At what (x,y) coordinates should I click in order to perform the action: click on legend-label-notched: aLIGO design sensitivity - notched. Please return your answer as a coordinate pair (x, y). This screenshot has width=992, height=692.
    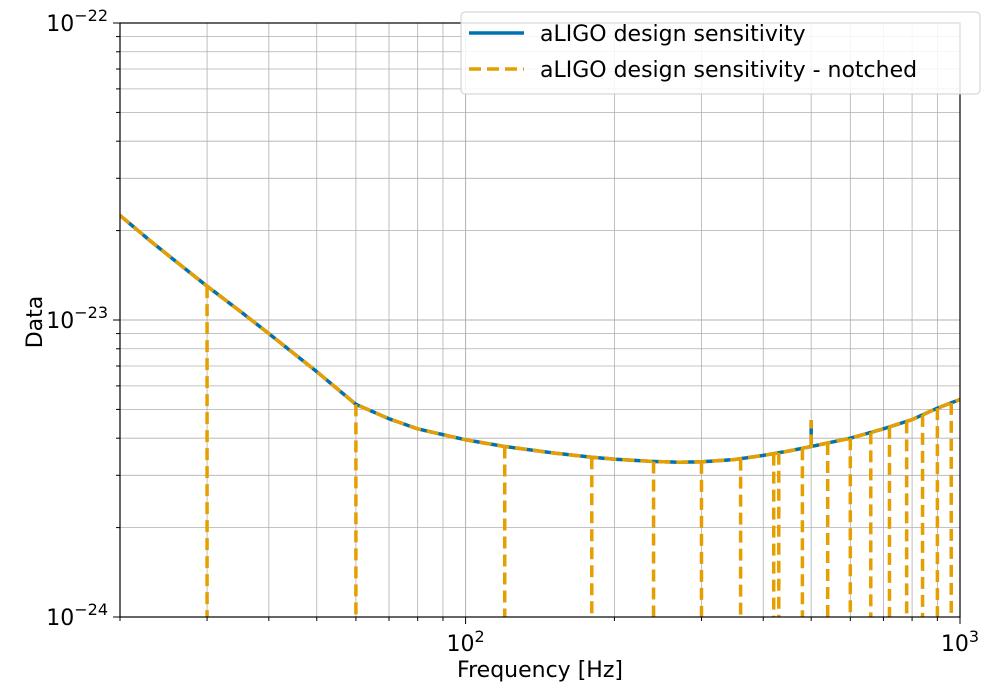
    Looking at the image, I should click on (728, 70).